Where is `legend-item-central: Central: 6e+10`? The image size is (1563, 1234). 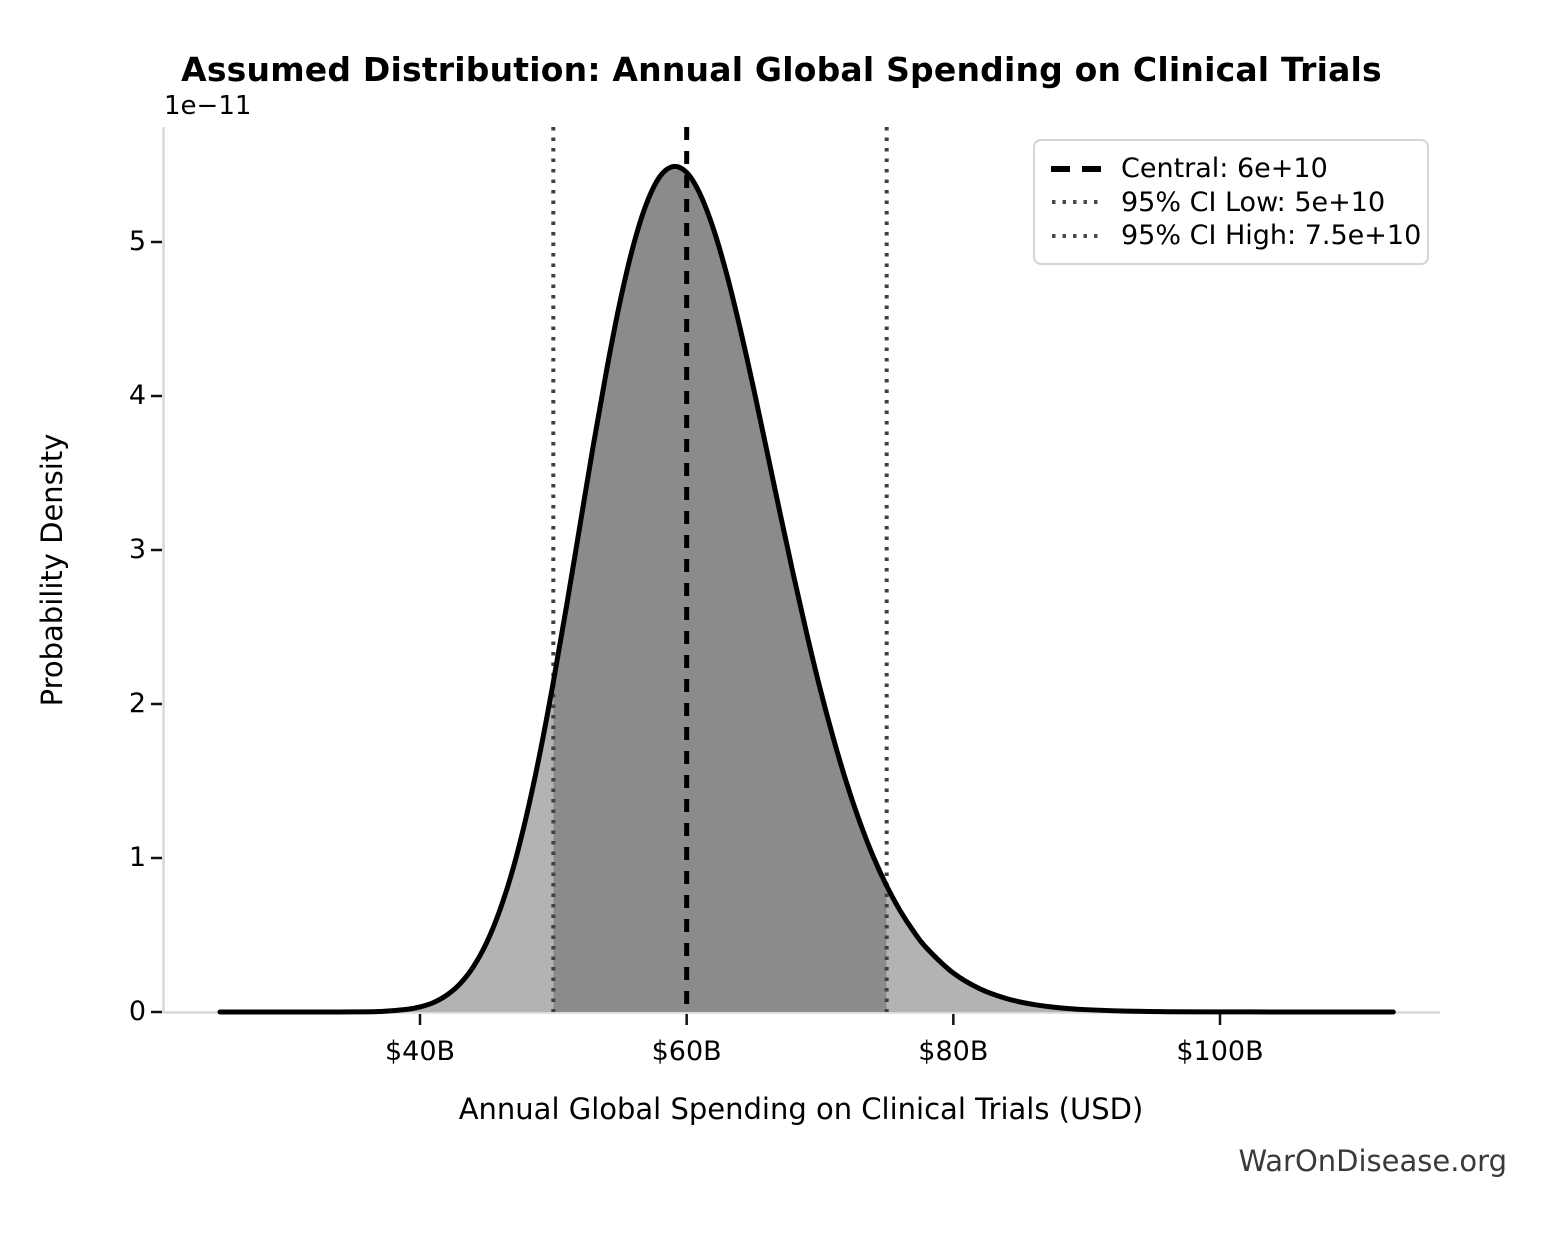
legend-item-central: Central: 6e+10 is located at coordinates (1231, 168).